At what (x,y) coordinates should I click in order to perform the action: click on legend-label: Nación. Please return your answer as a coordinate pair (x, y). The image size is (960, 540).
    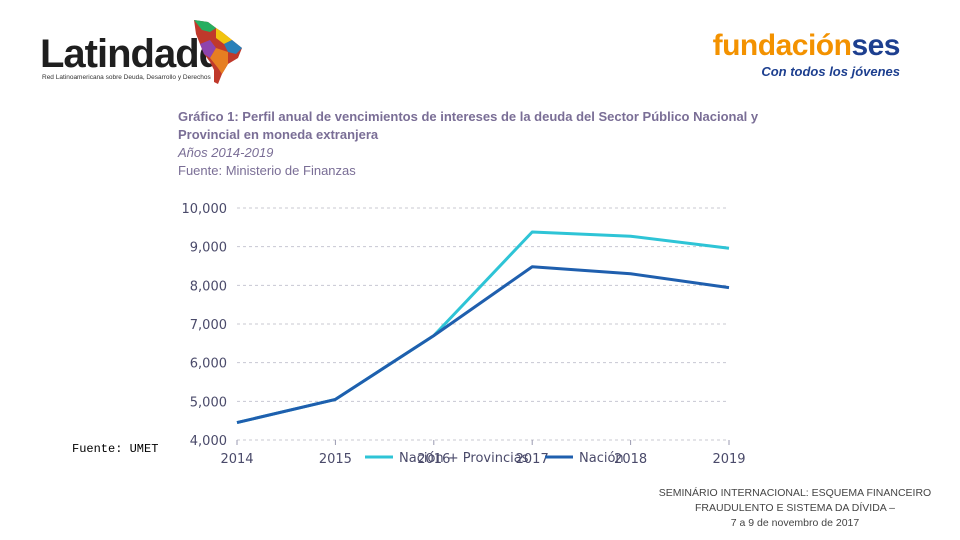
    Looking at the image, I should click on (601, 458).